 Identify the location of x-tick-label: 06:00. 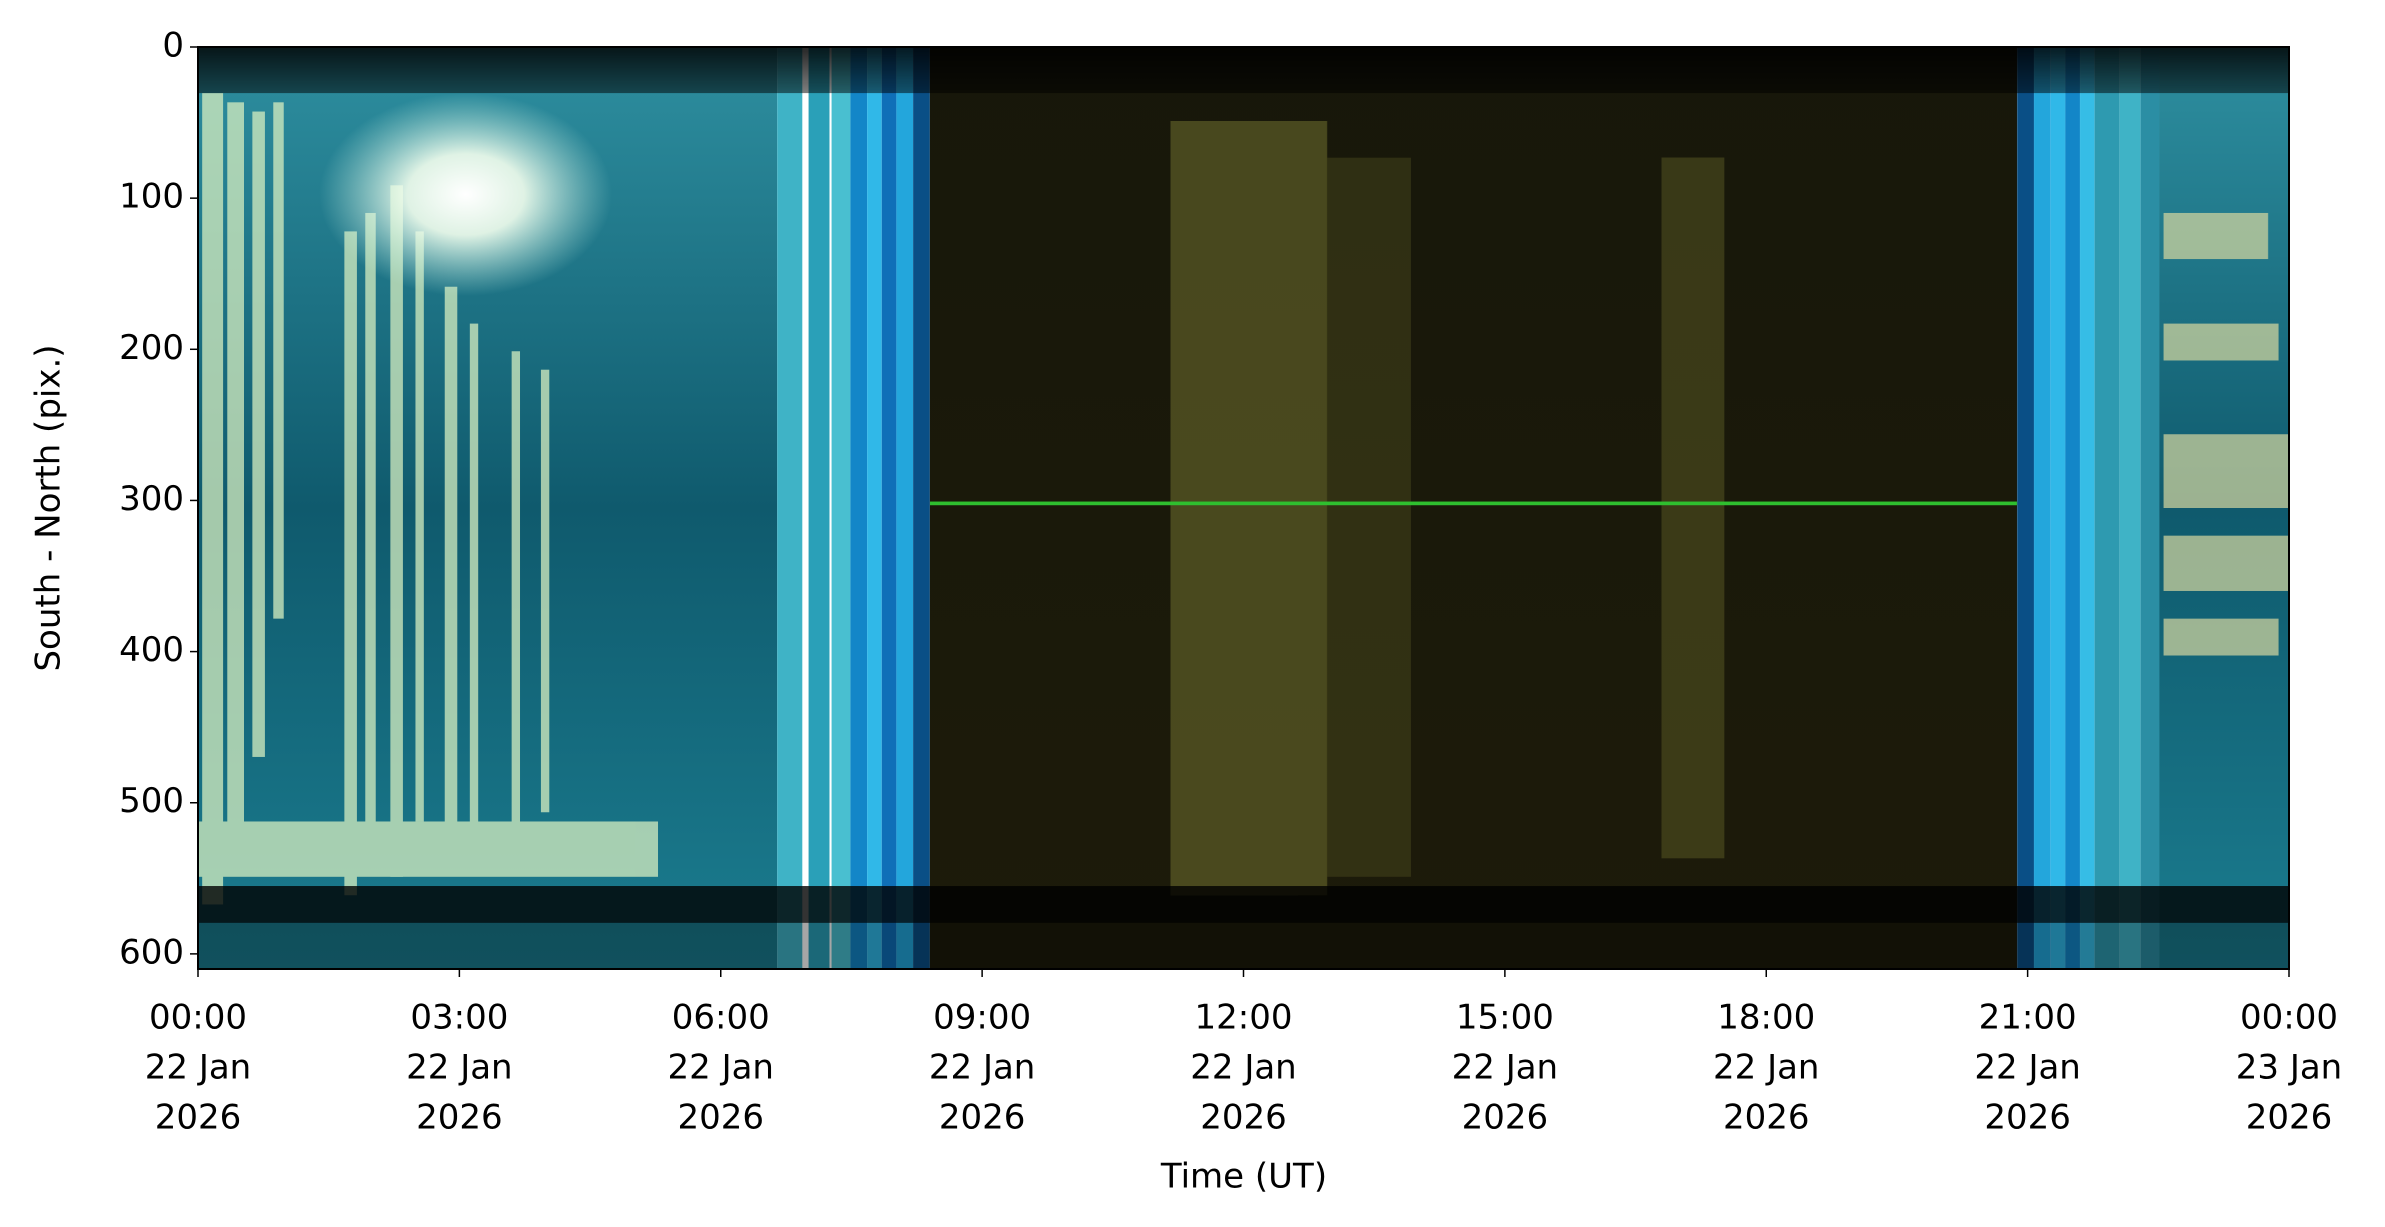
(721, 1018).